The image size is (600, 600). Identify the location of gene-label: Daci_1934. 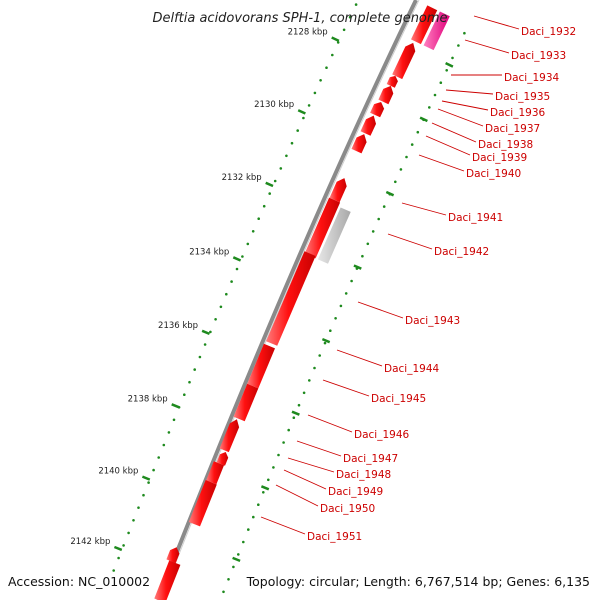
(532, 78).